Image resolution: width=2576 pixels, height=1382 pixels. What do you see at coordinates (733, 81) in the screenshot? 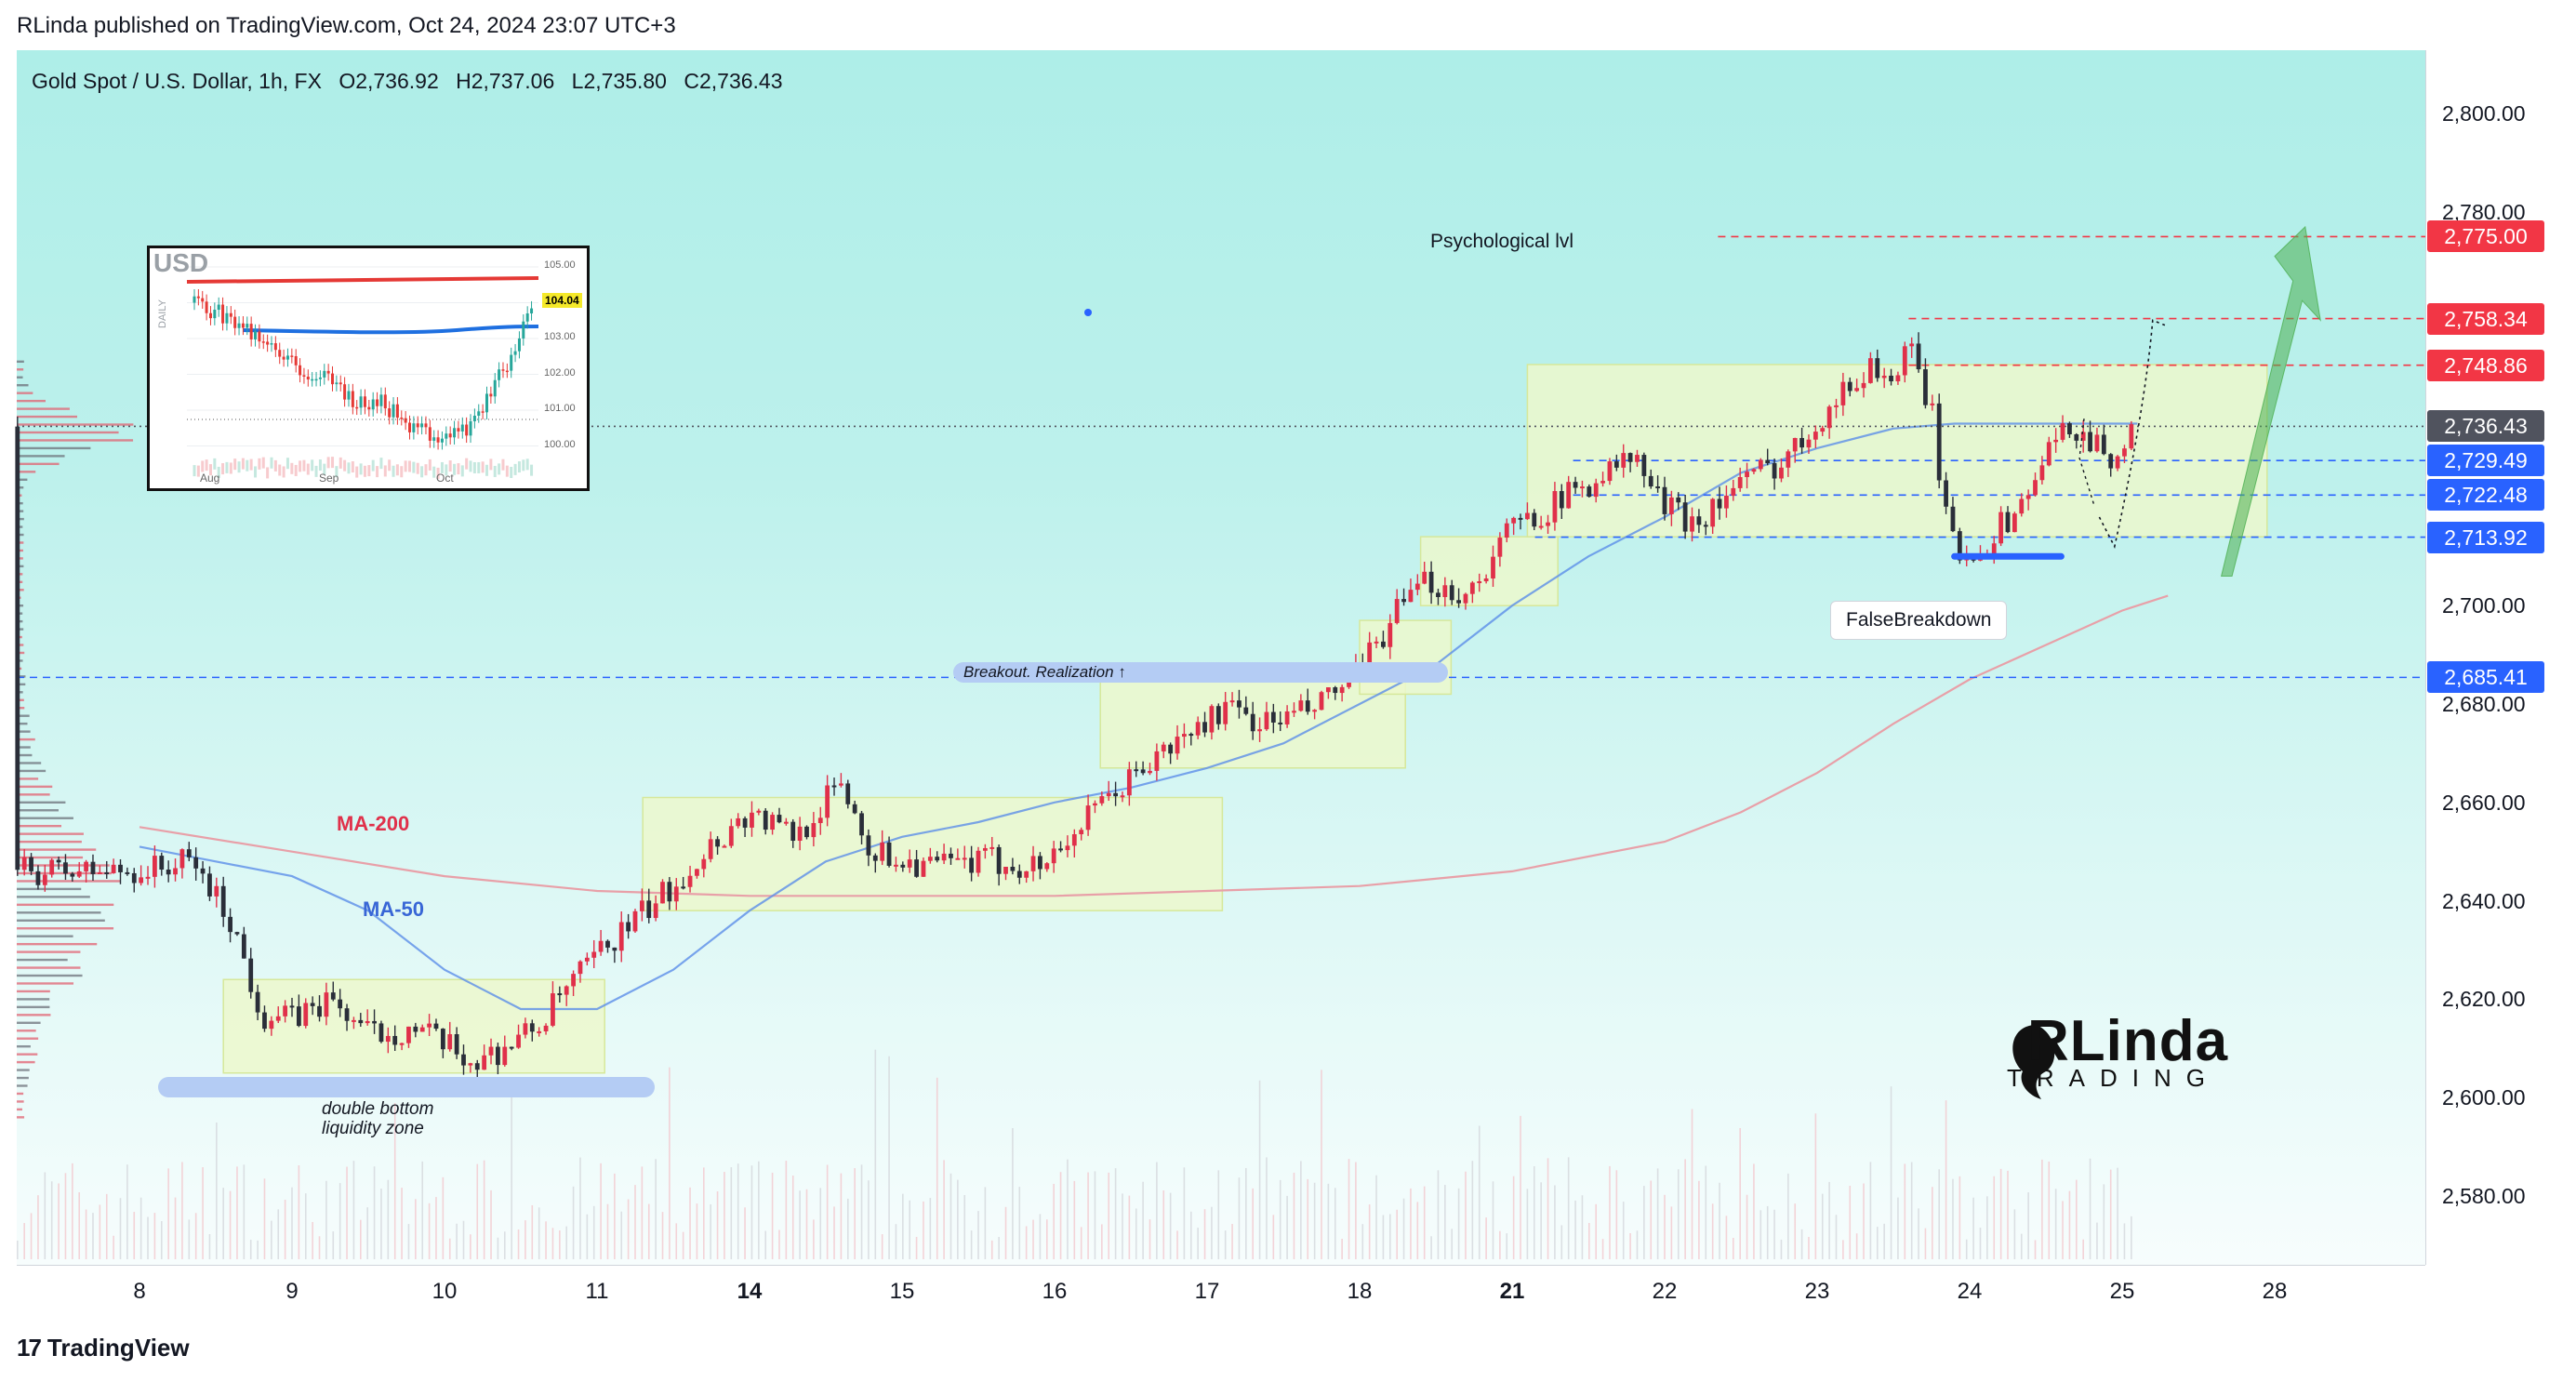
I see `close-value: C2,736.43` at bounding box center [733, 81].